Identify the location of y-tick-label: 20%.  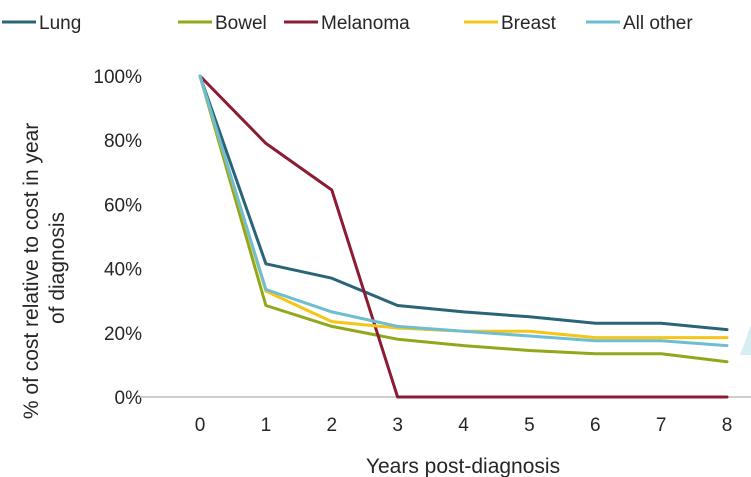
(123, 334).